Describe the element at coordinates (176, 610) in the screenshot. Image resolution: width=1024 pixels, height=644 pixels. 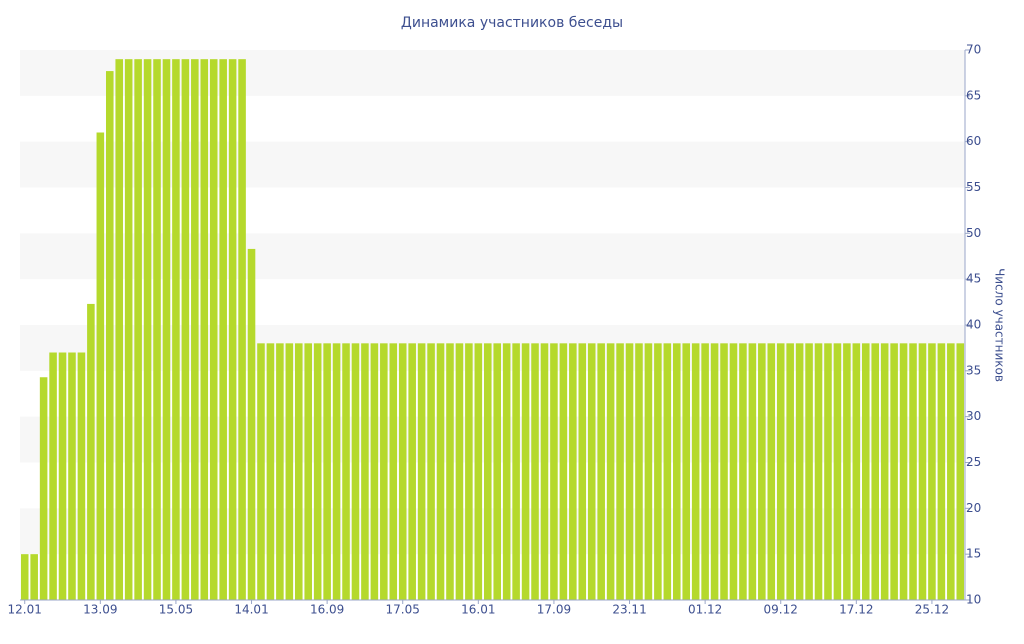
I see `x-tick-label: 15.05` at that location.